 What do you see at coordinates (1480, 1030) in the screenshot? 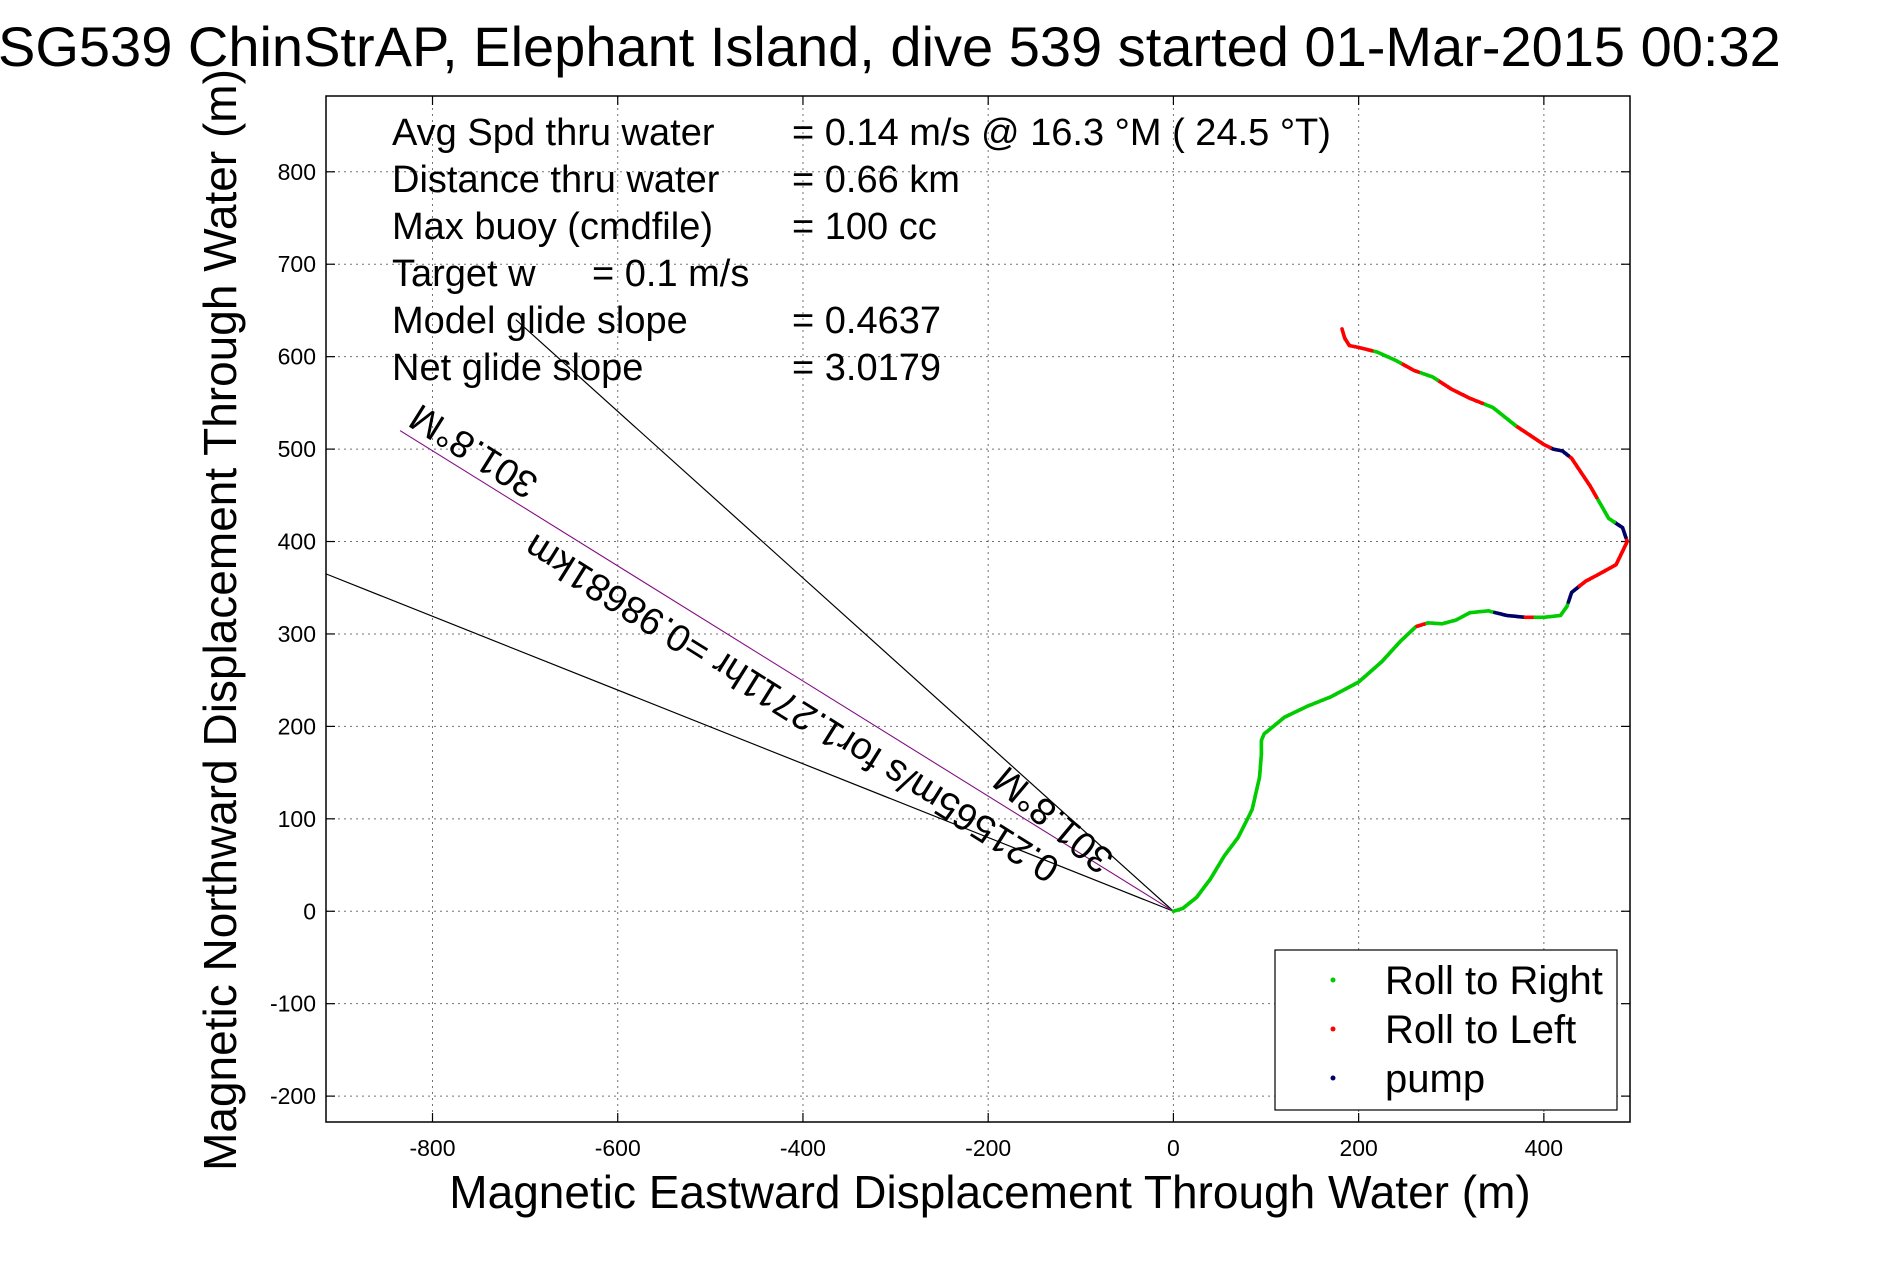
I see `legend-entry-roll-left: Roll to Left` at bounding box center [1480, 1030].